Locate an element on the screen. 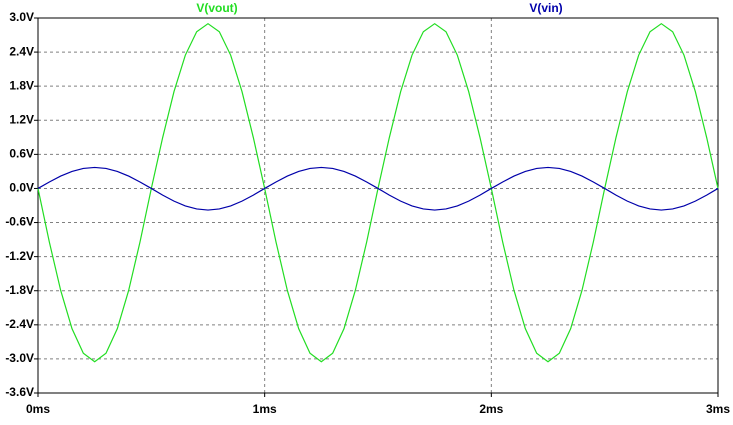  y-tick-label: -3.6V is located at coordinates (19, 392).